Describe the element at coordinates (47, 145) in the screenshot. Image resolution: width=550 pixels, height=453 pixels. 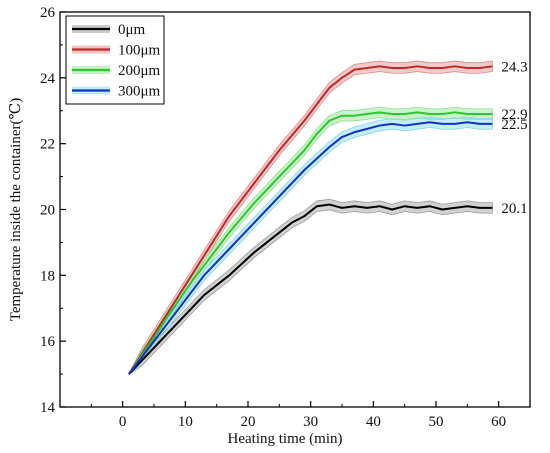
I see `y-tick-label: 22` at that location.